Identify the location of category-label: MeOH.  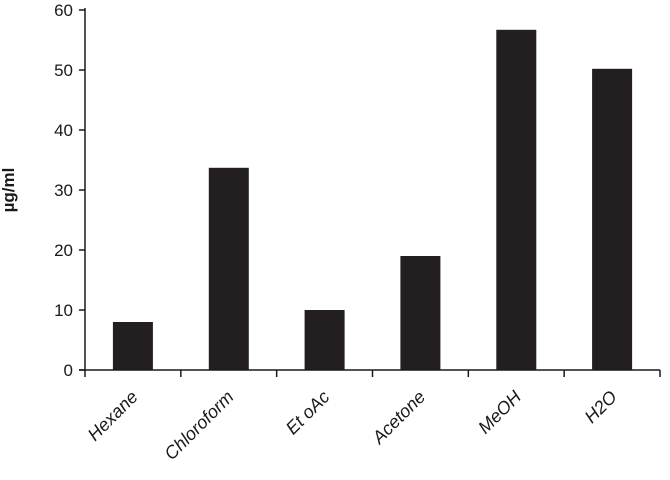
(500, 412).